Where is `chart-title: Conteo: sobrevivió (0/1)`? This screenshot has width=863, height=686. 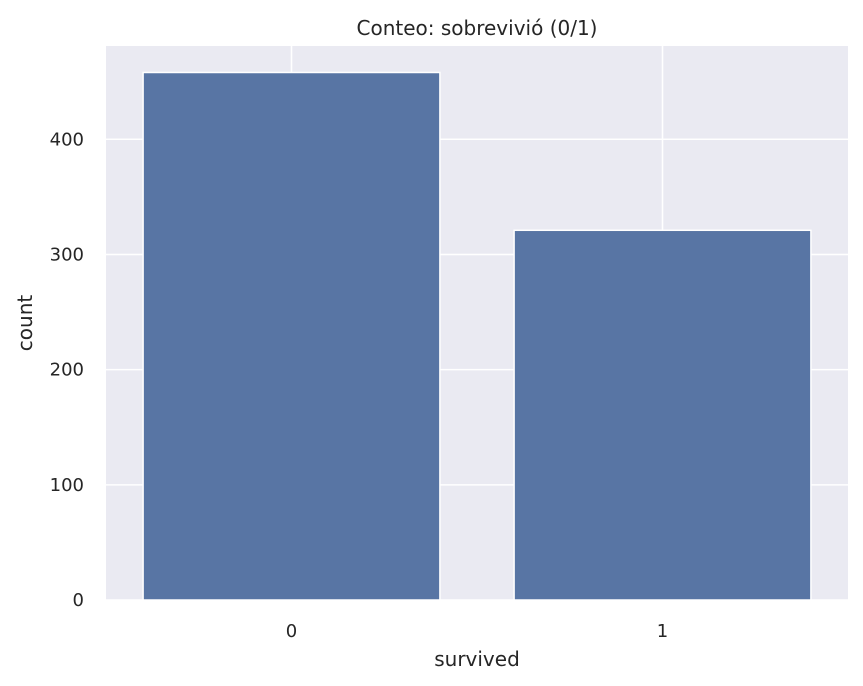 chart-title: Conteo: sobrevivió (0/1) is located at coordinates (477, 28).